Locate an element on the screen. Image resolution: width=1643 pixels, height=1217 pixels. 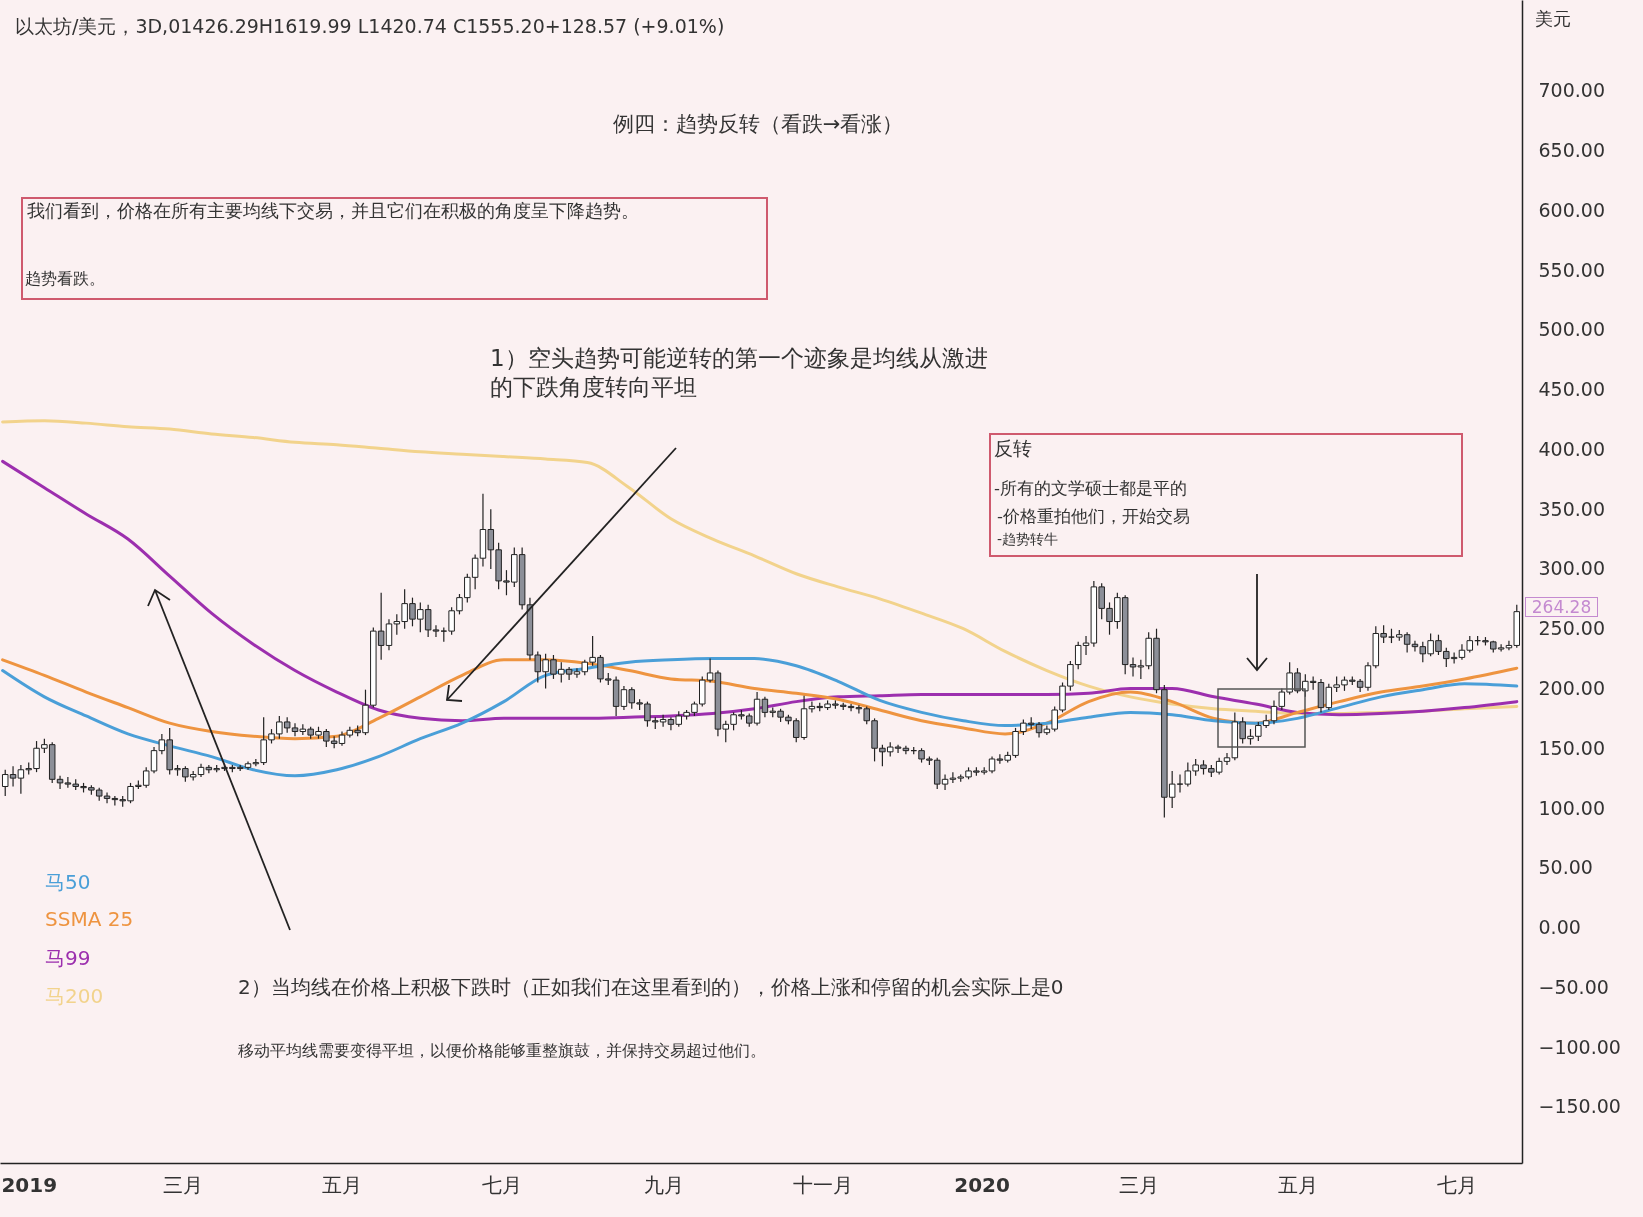
y-tick-label: 0.00 is located at coordinates (1559, 927).